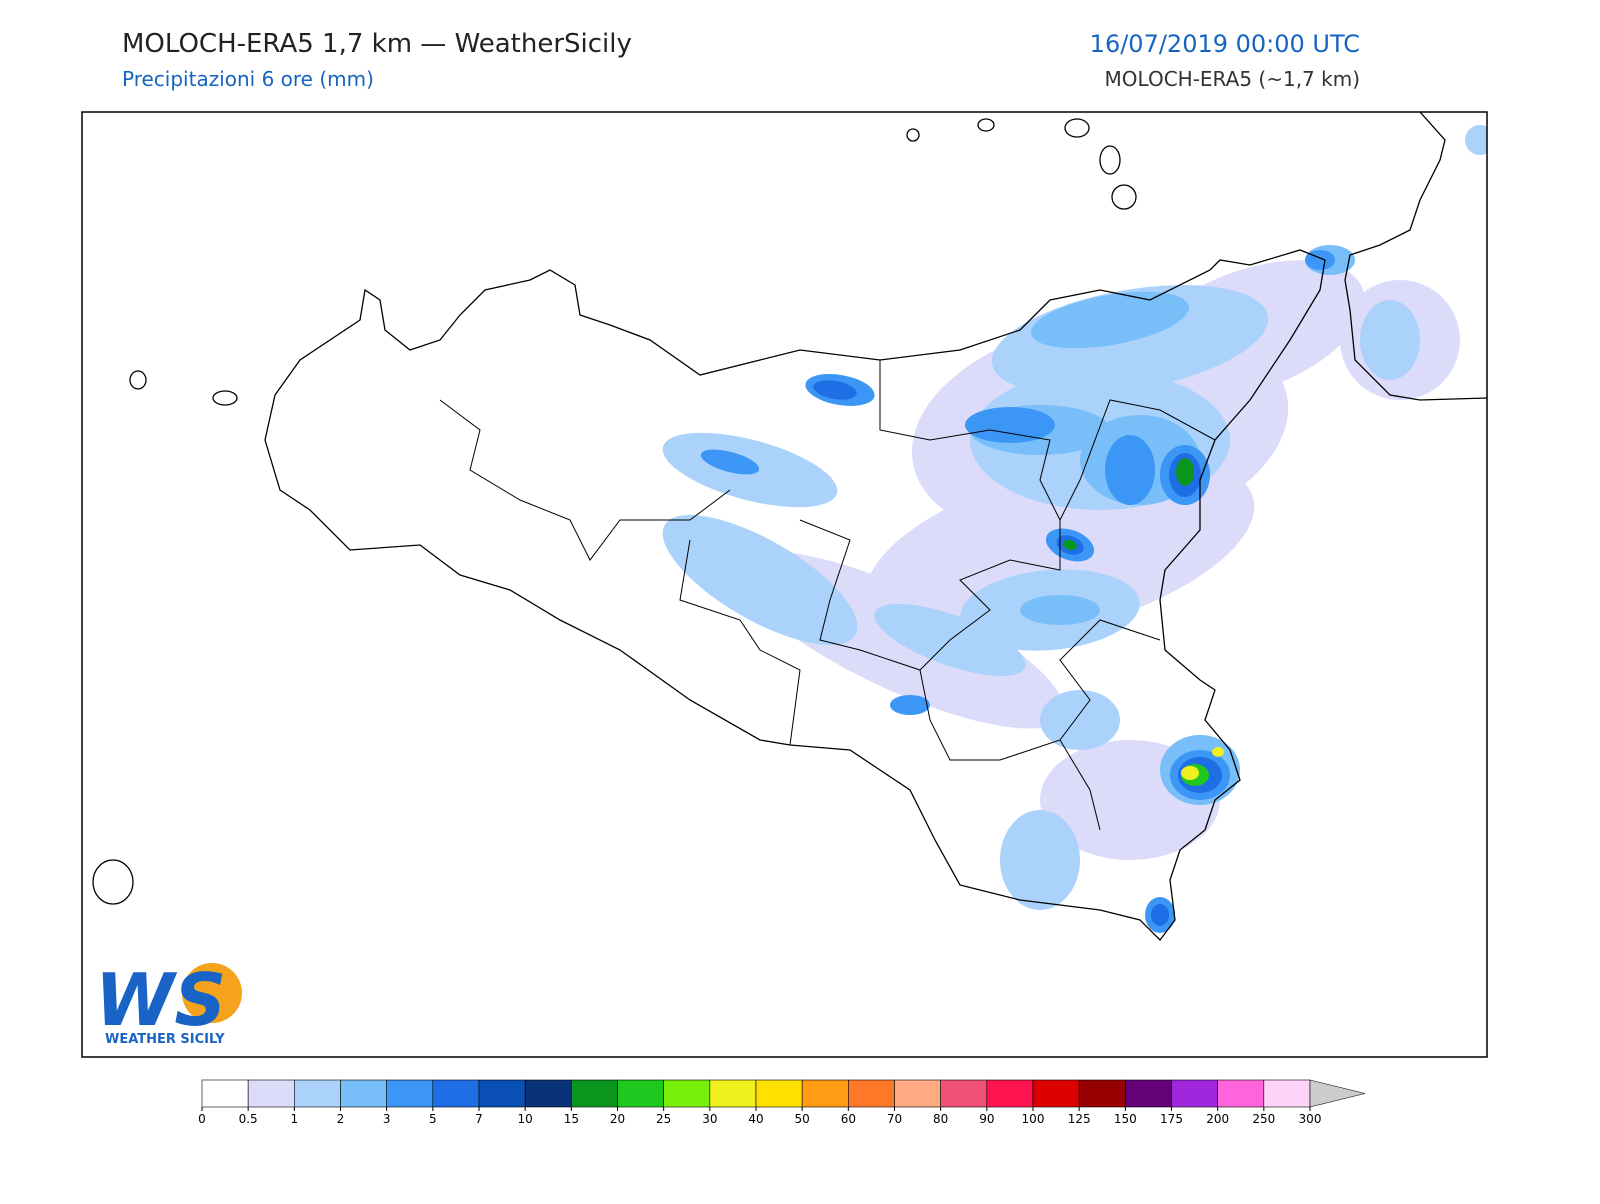 Image resolution: width=1600 pixels, height=1204 pixels. I want to click on colorbar-tick-label: 10, so click(525, 1119).